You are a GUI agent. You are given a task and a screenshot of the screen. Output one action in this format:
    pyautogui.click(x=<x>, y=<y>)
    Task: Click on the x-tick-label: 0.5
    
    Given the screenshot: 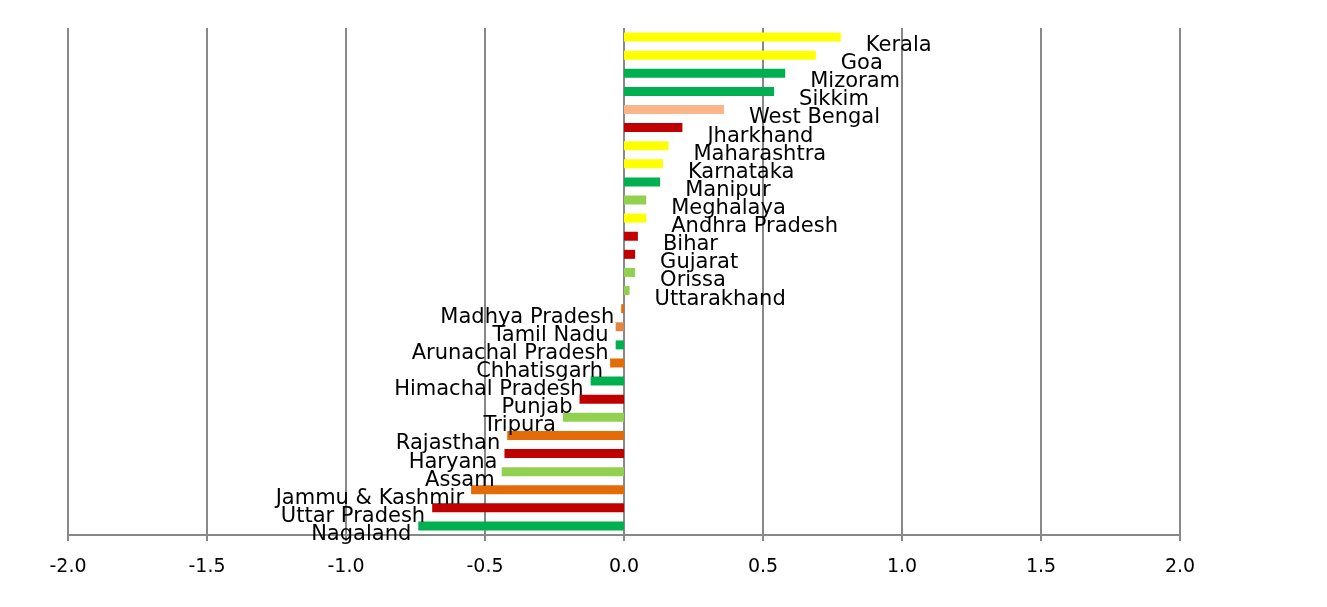 What is the action you would take?
    pyautogui.click(x=763, y=564)
    